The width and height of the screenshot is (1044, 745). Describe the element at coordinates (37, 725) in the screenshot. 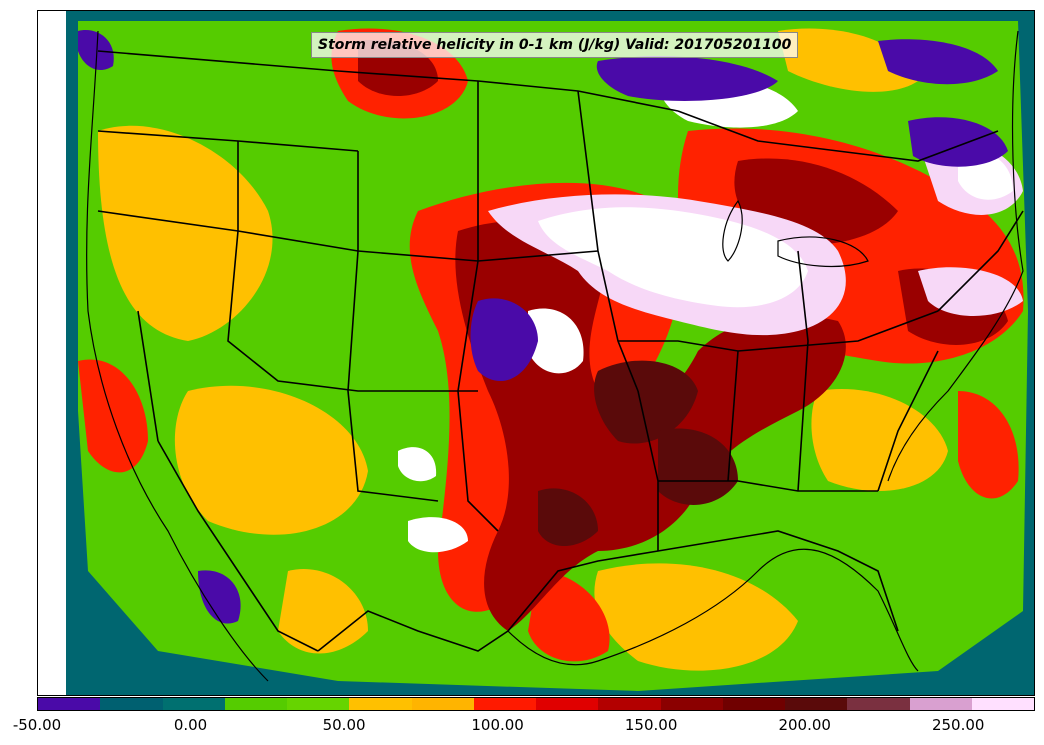

I see `colorbar-tick-label: -50.00` at that location.